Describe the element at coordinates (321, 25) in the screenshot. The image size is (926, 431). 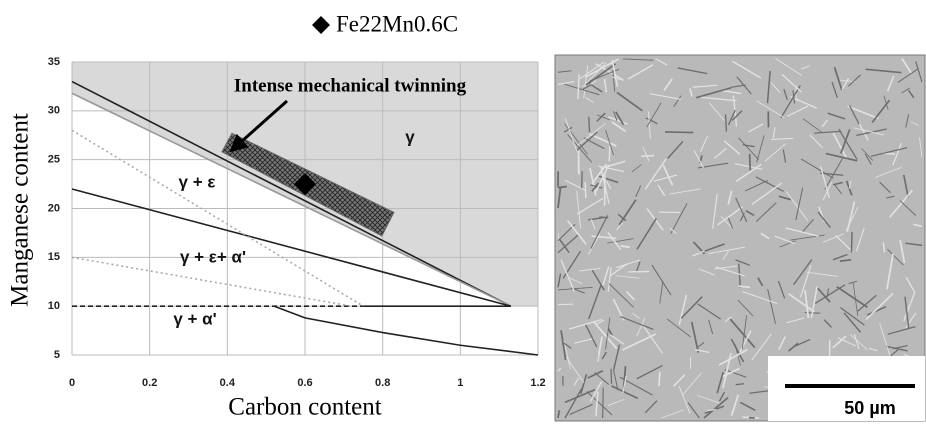
I see `legend-marker` at that location.